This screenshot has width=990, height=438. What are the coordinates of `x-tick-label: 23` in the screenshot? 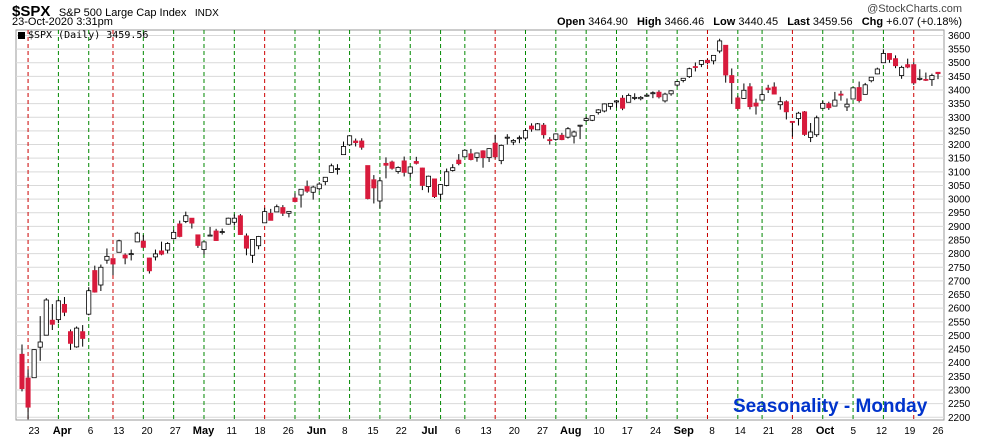 It's located at (34, 431).